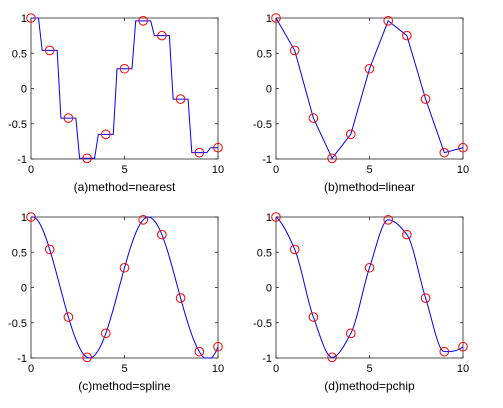 The height and width of the screenshot is (408, 503). Describe the element at coordinates (124, 386) in the screenshot. I see `subplot-title: (c)method=spline` at that location.